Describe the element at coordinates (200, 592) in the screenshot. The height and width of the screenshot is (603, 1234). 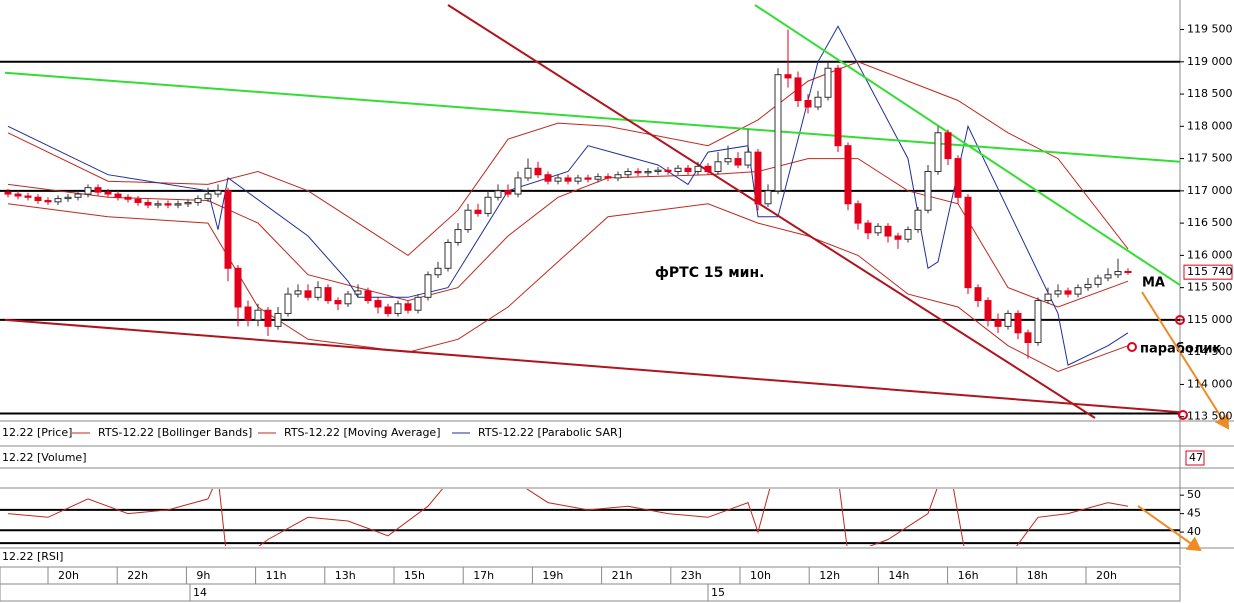
I see `day-label: 14` at that location.